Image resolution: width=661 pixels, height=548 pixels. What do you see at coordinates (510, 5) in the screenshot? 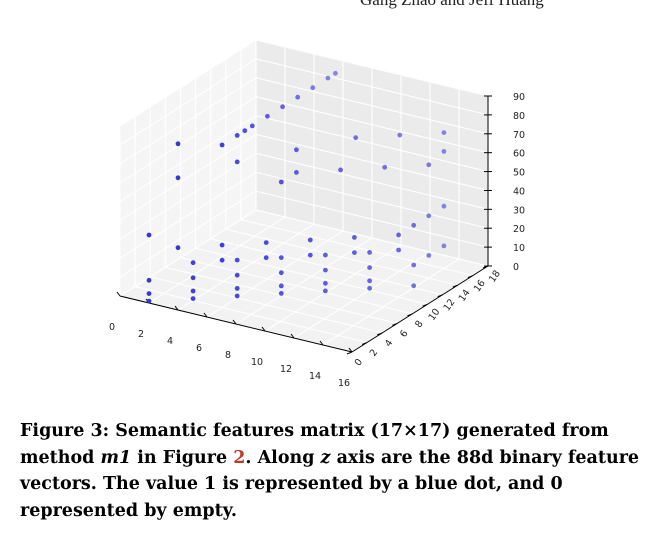
I see `running-head: Gang Zhao and Jeff Huang` at bounding box center [510, 5].